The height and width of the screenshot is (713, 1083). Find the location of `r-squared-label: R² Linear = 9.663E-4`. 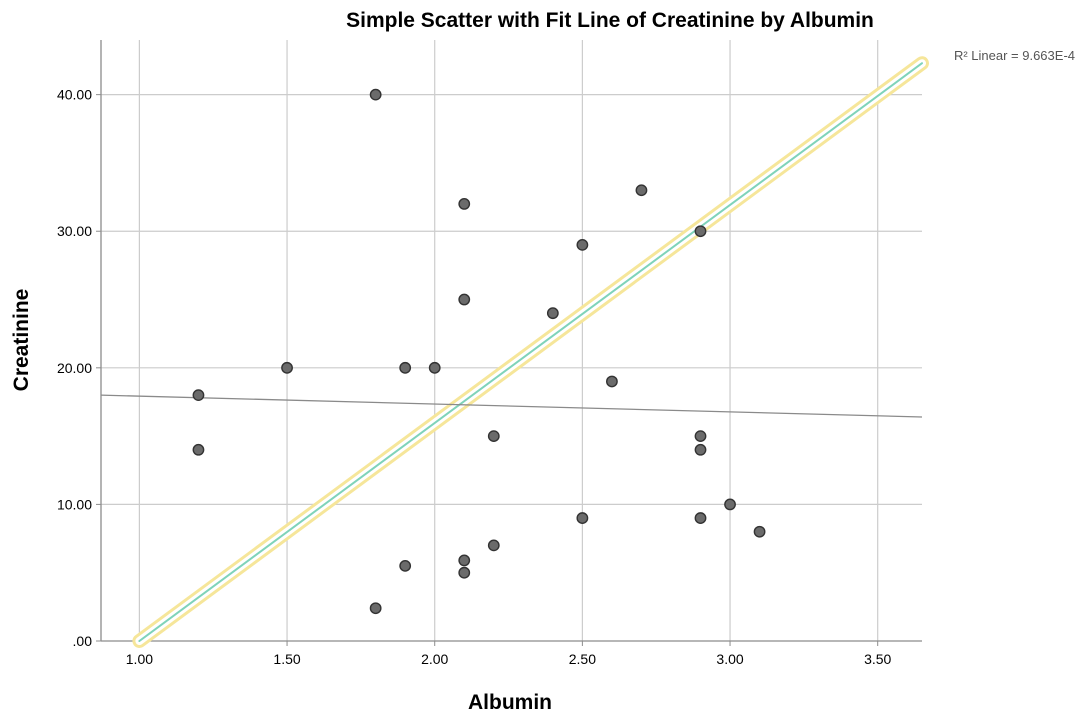

r-squared-label: R² Linear = 9.663E-4 is located at coordinates (1014, 55).